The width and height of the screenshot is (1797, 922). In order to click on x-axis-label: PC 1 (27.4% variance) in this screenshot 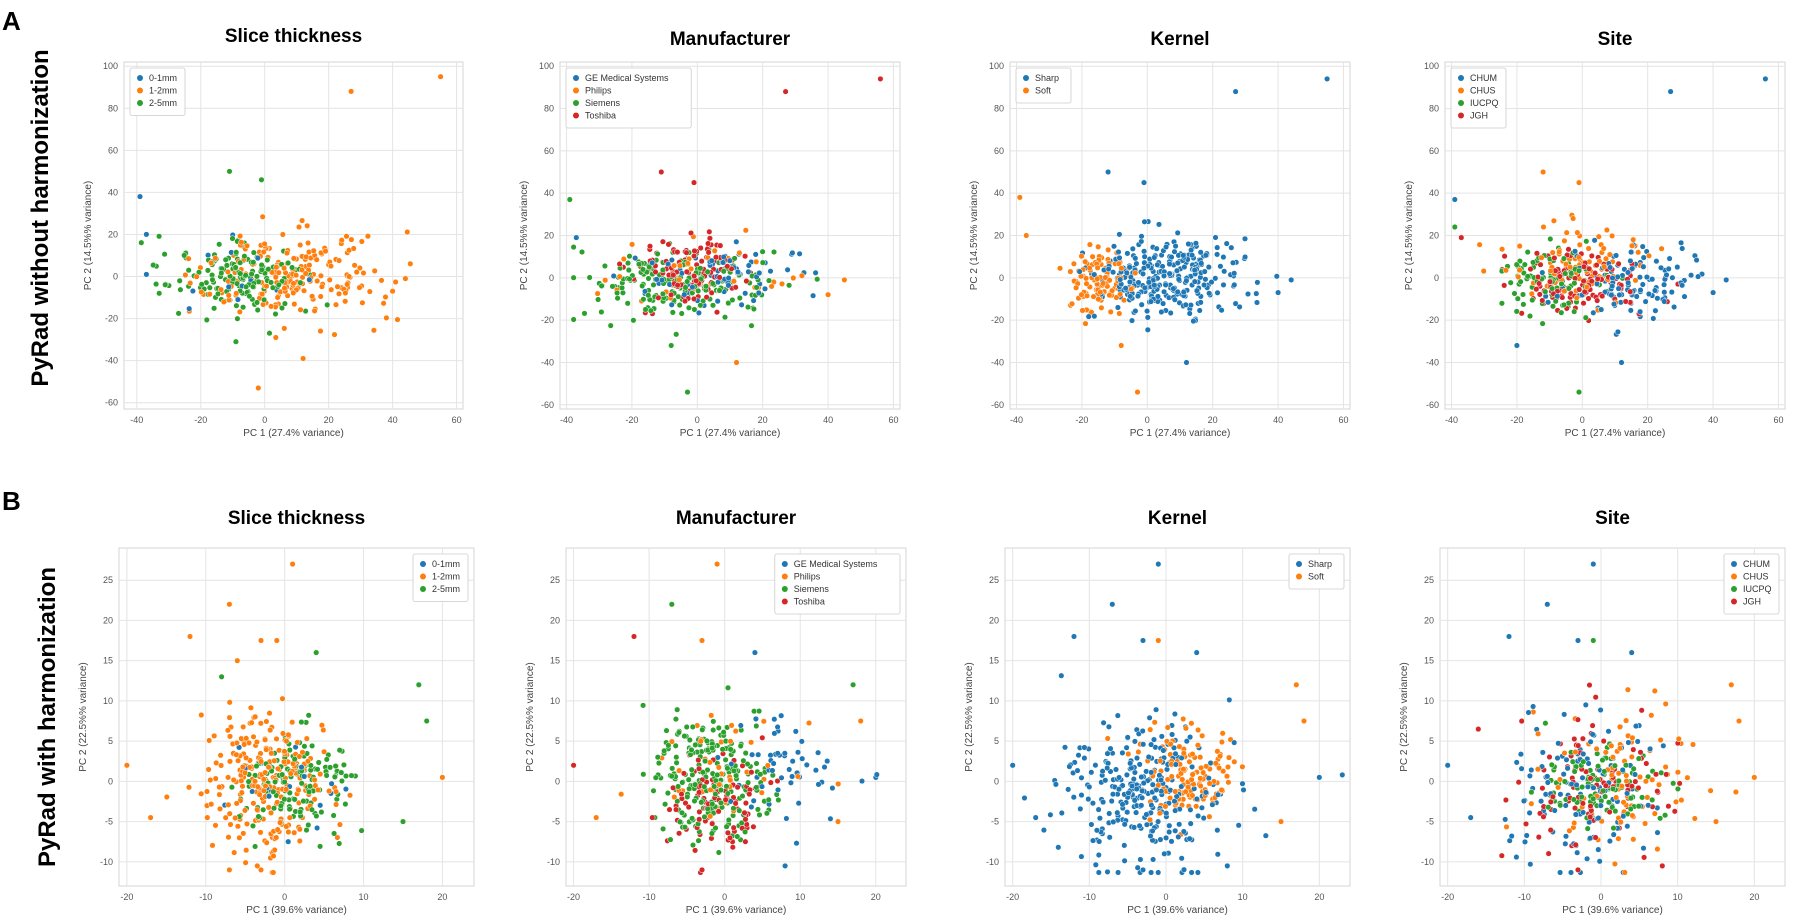, I will do `click(1180, 433)`.